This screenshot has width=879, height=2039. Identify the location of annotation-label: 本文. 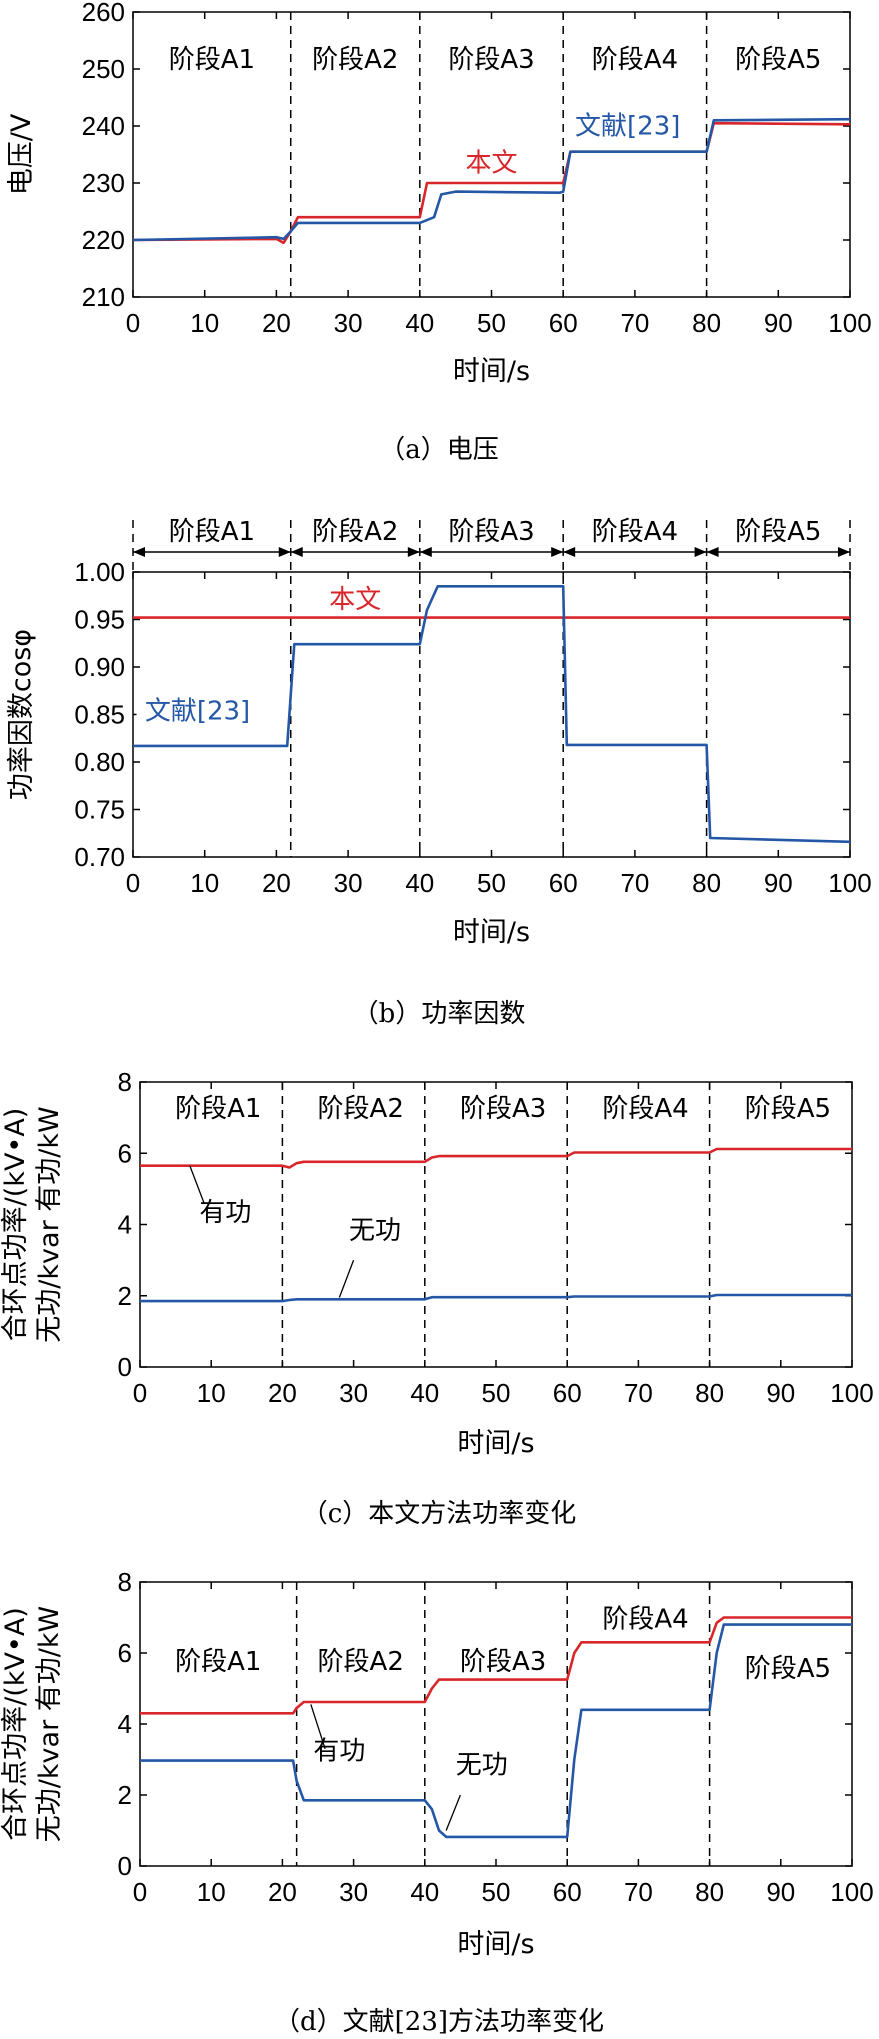
(491, 164).